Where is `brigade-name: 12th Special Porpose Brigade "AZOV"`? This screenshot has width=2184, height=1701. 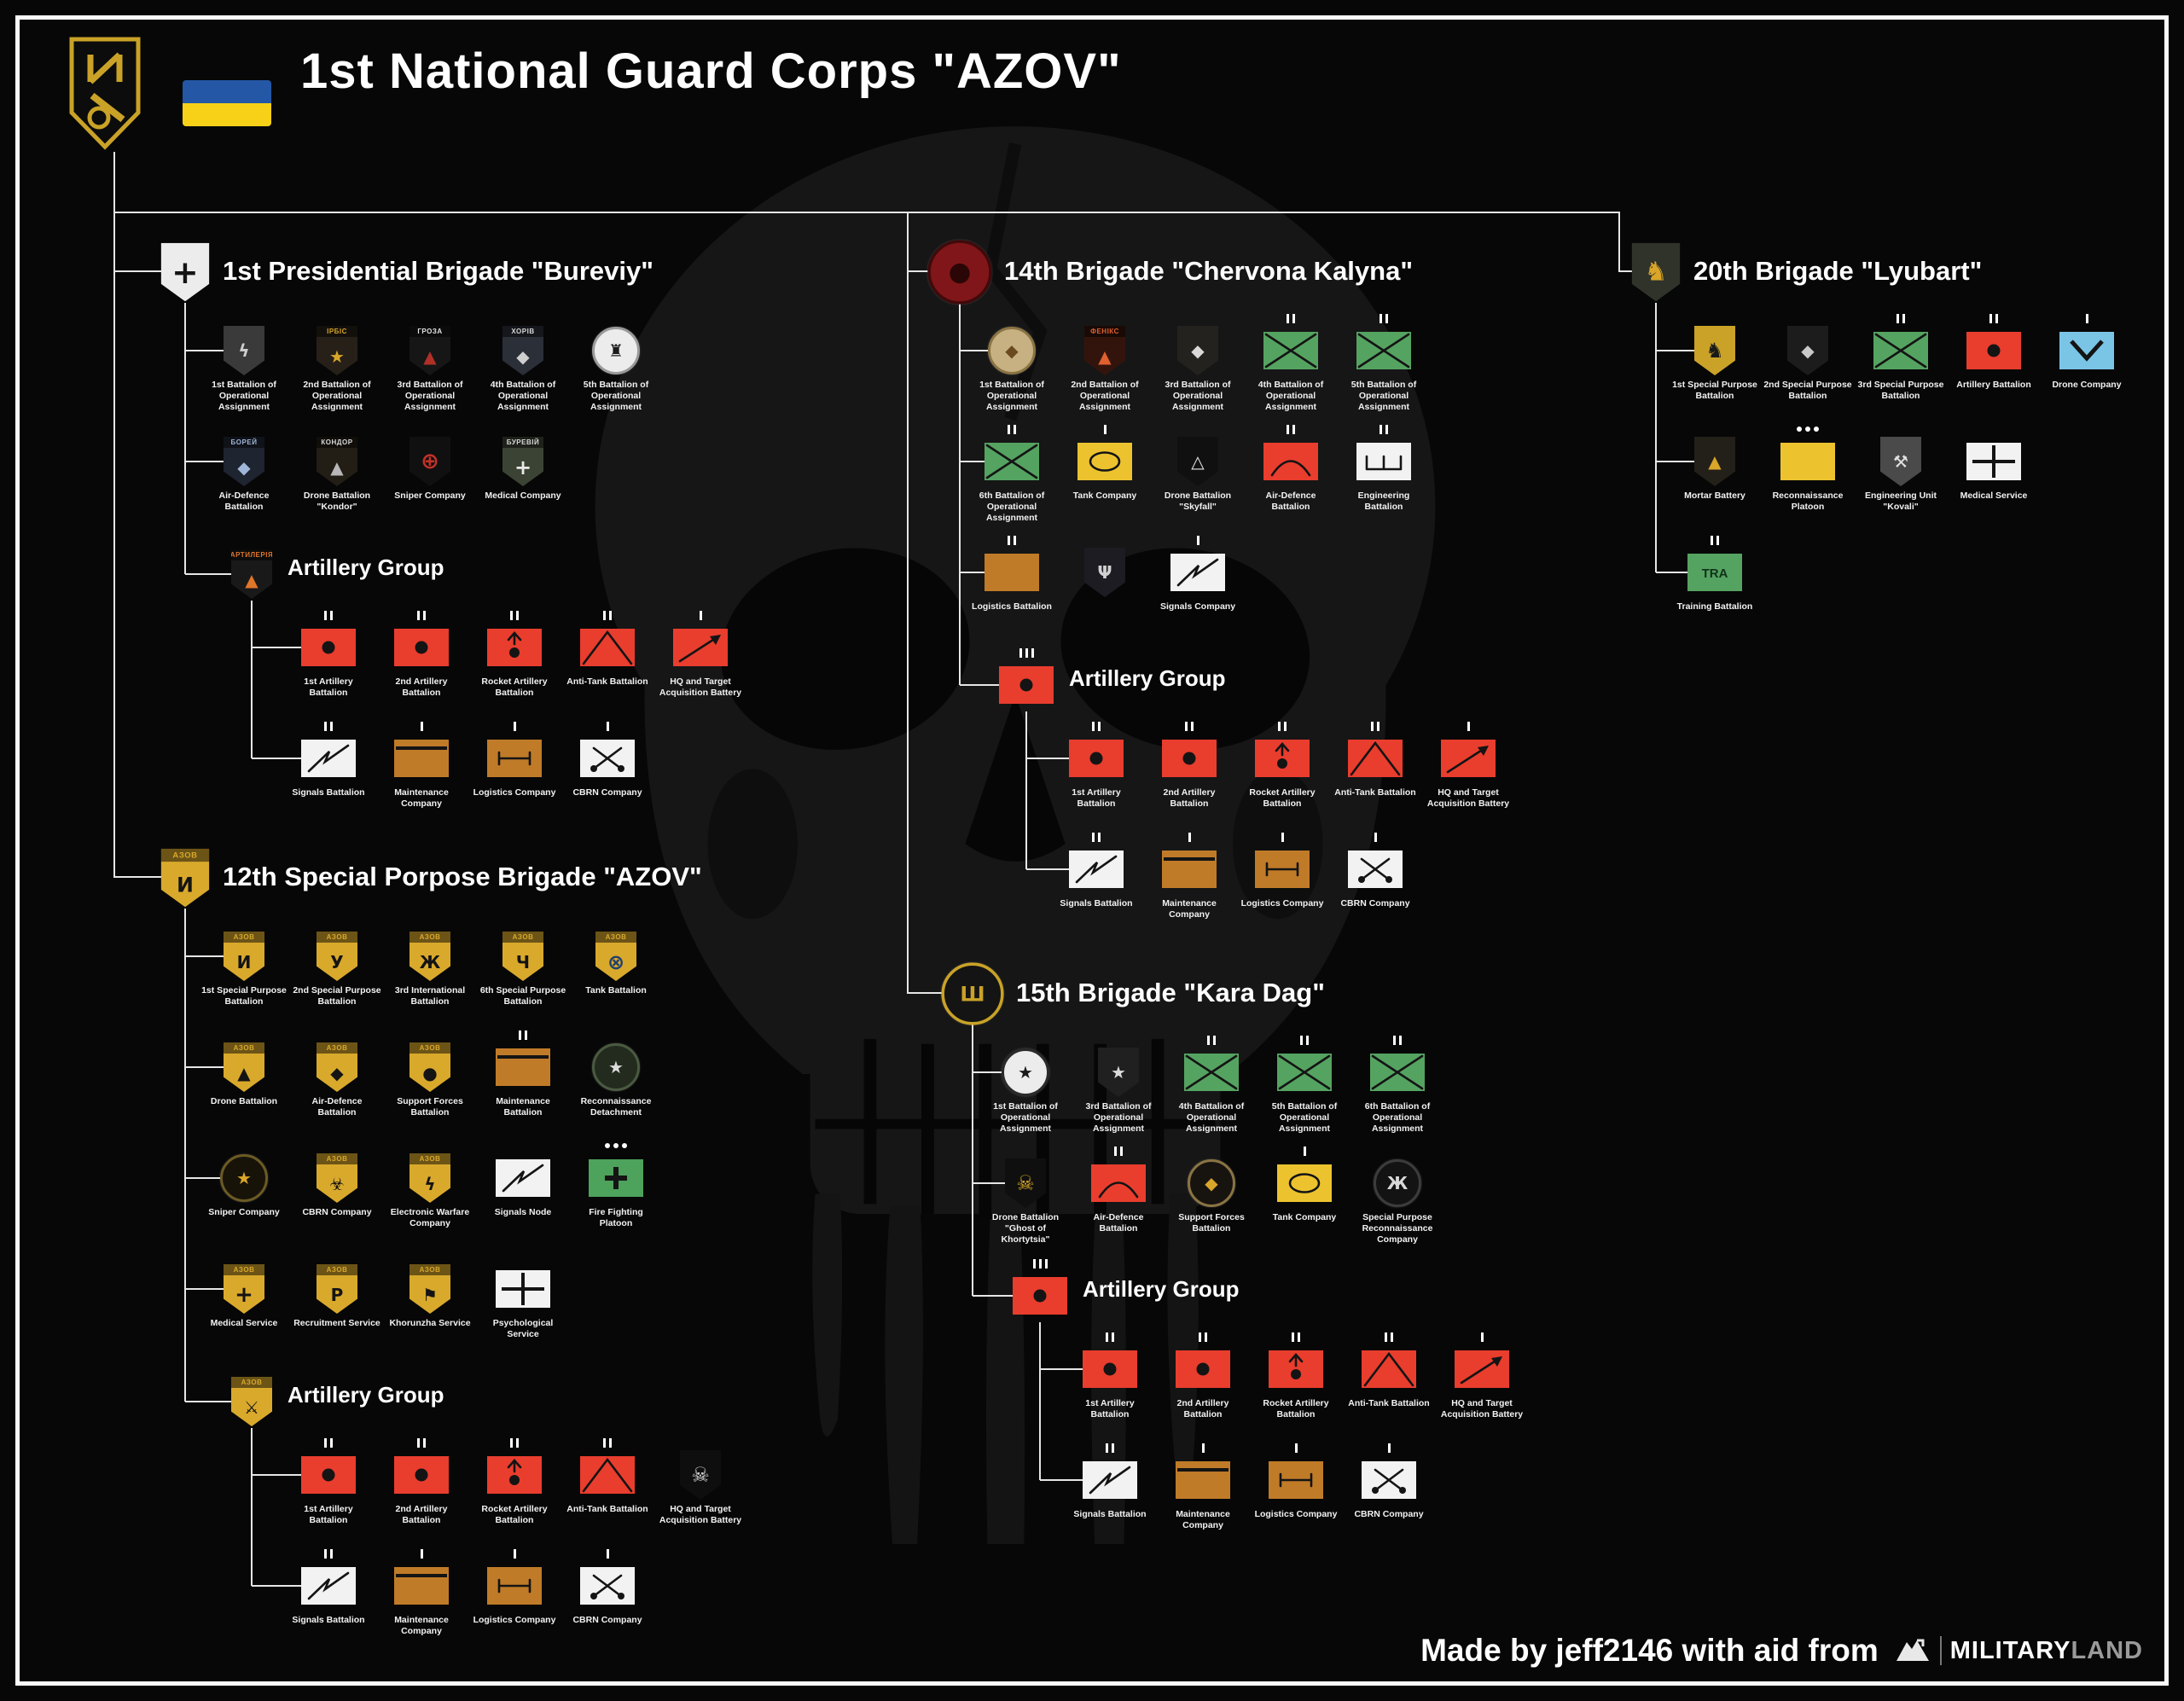
brigade-name: 12th Special Porpose Brigade "AZOV" is located at coordinates (462, 876).